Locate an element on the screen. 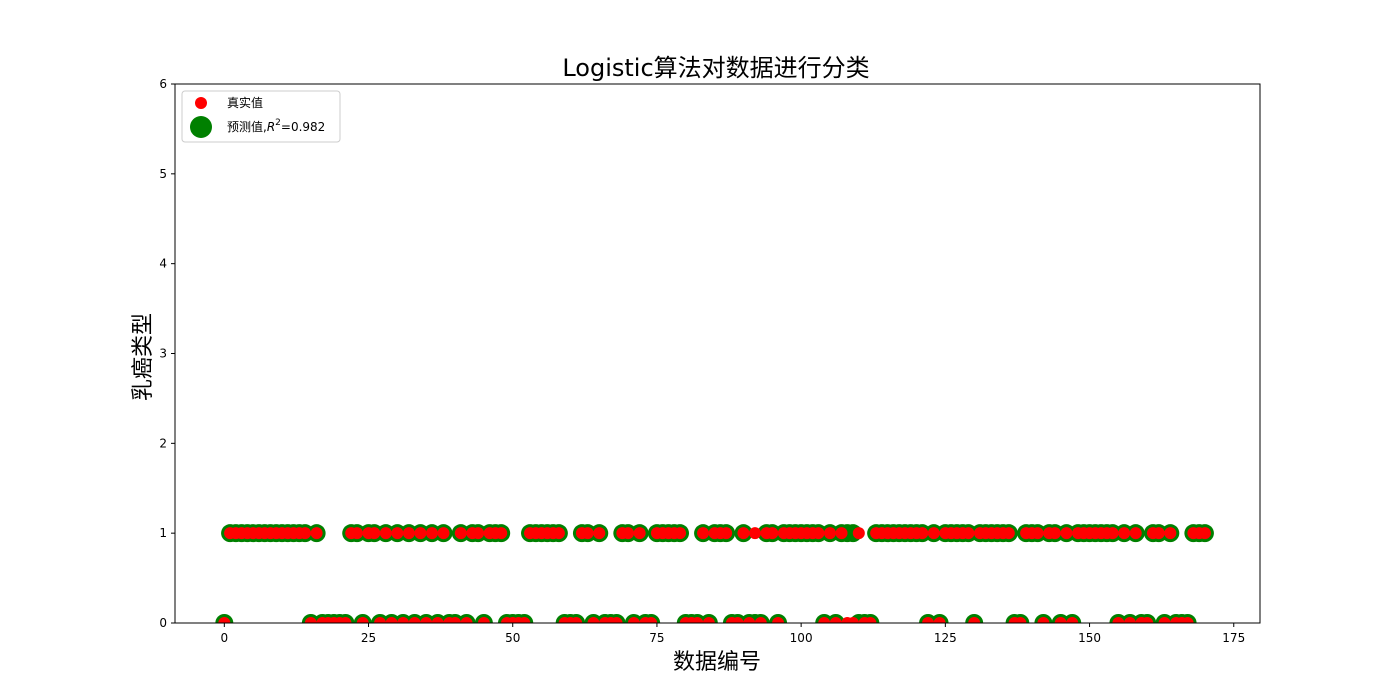 The image size is (1400, 700). data-marks is located at coordinates (714, 573).